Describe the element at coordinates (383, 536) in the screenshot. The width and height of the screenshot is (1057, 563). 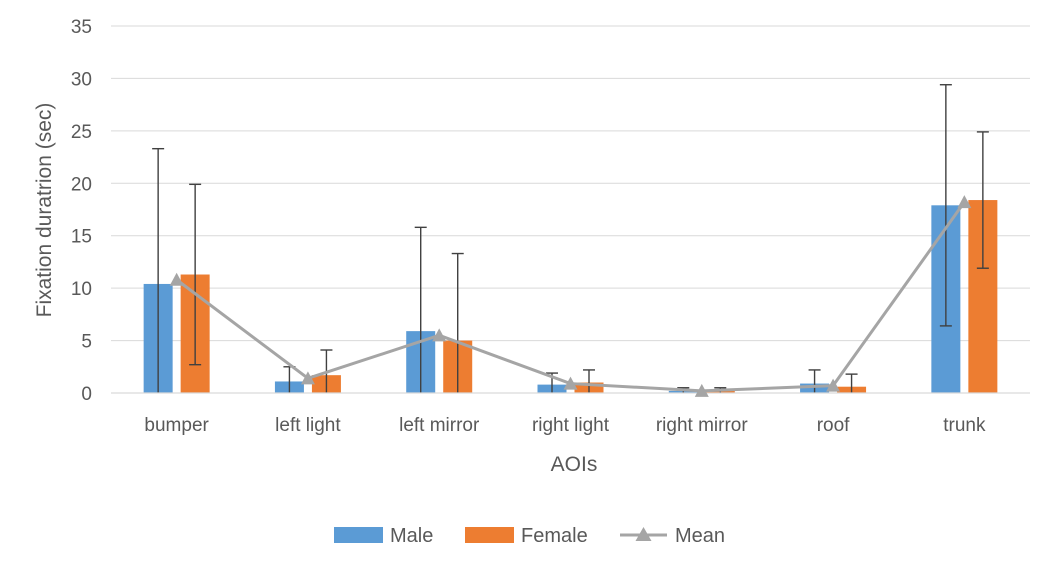
I see `legend-item-male: Male` at that location.